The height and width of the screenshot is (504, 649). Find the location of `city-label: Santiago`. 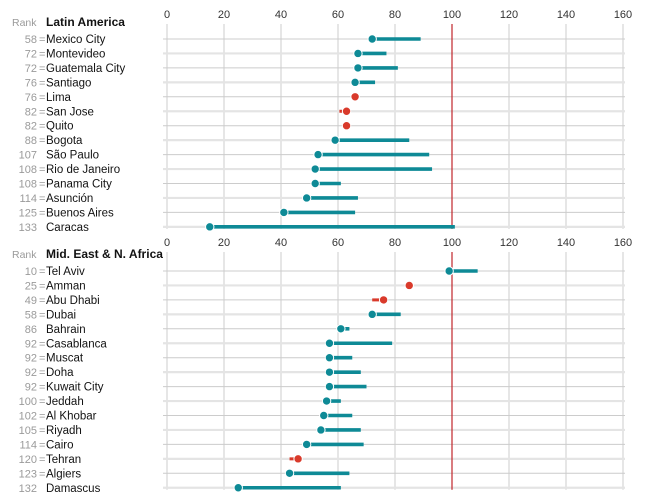

city-label: Santiago is located at coordinates (68, 83).